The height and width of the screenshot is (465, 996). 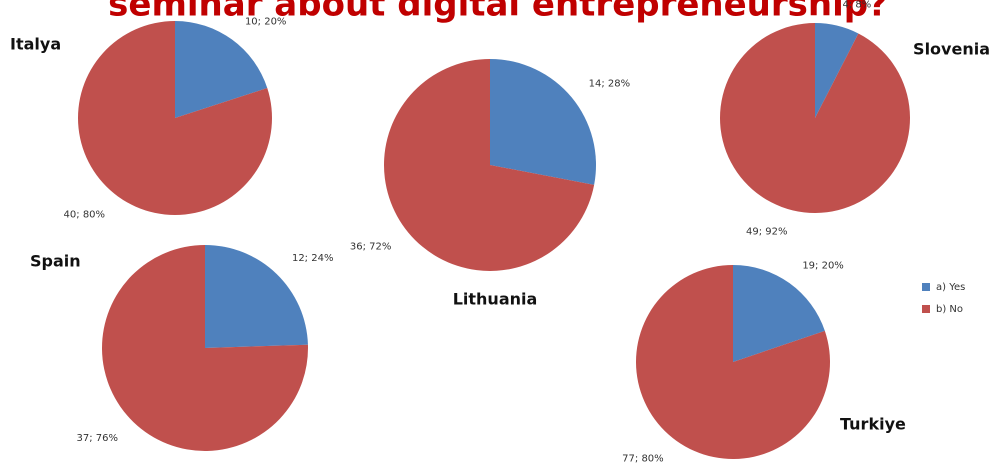 I want to click on pie-title: Italya, so click(x=35, y=44).